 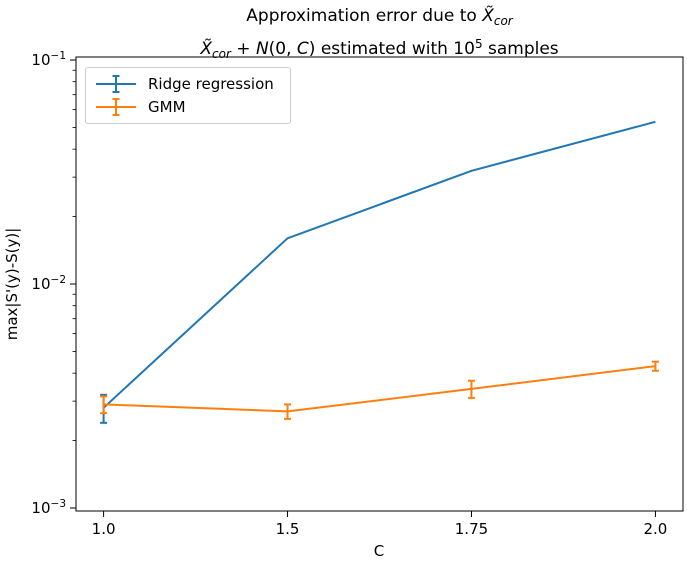 What do you see at coordinates (243, 49) in the screenshot?
I see `title2-plus: +` at bounding box center [243, 49].